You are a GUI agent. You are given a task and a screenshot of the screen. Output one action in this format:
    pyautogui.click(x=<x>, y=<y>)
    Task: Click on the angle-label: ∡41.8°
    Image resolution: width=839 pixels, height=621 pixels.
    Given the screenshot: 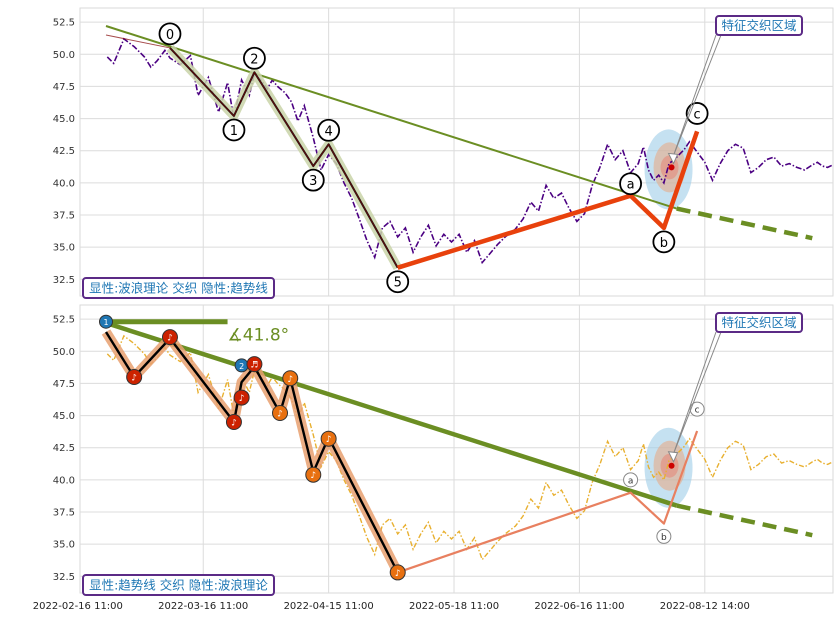 What is the action you would take?
    pyautogui.click(x=259, y=336)
    